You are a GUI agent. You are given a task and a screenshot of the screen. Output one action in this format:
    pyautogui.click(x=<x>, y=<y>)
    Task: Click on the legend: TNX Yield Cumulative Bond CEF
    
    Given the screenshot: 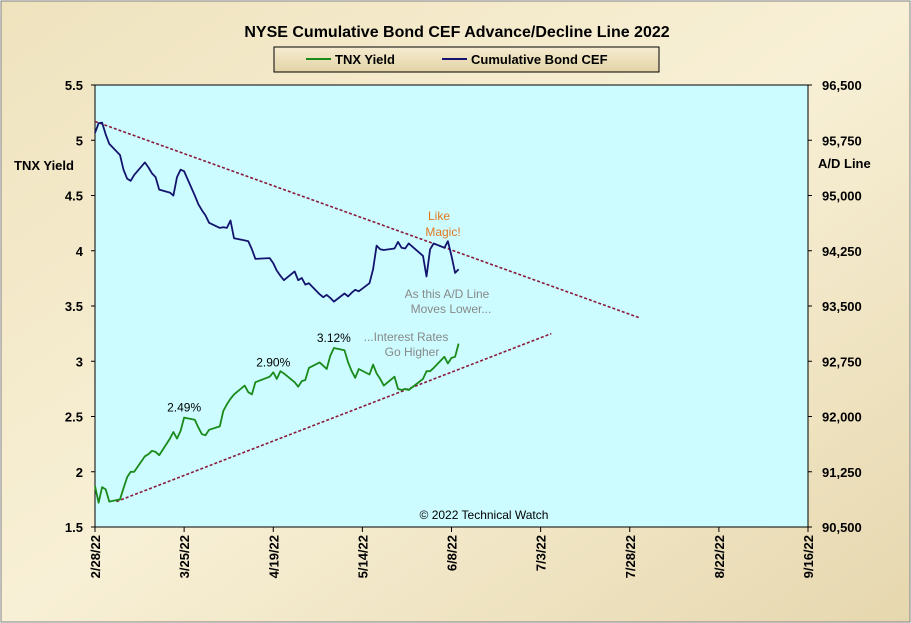 What is the action you would take?
    pyautogui.click(x=466, y=59)
    